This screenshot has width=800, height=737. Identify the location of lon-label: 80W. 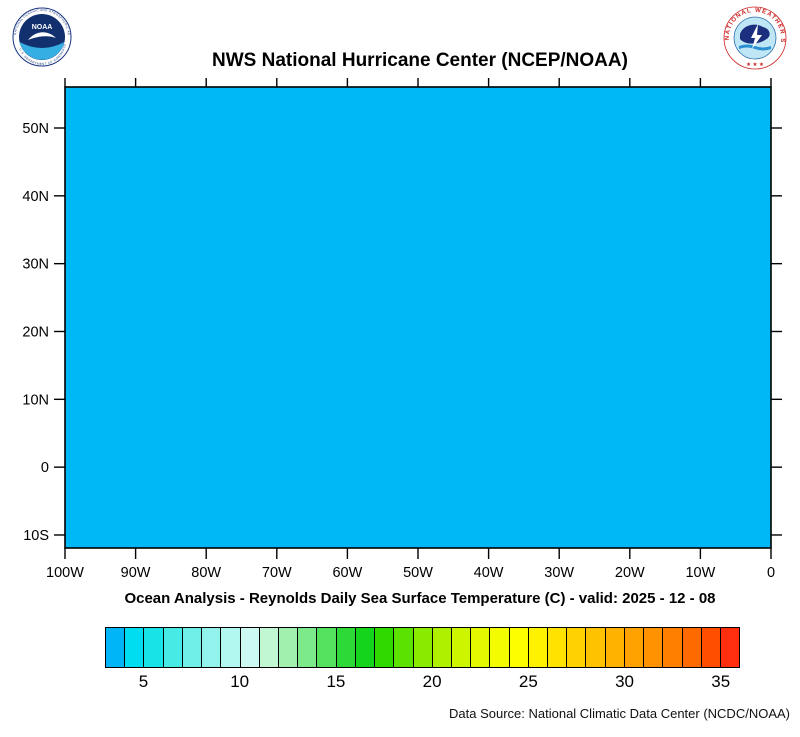
(206, 573).